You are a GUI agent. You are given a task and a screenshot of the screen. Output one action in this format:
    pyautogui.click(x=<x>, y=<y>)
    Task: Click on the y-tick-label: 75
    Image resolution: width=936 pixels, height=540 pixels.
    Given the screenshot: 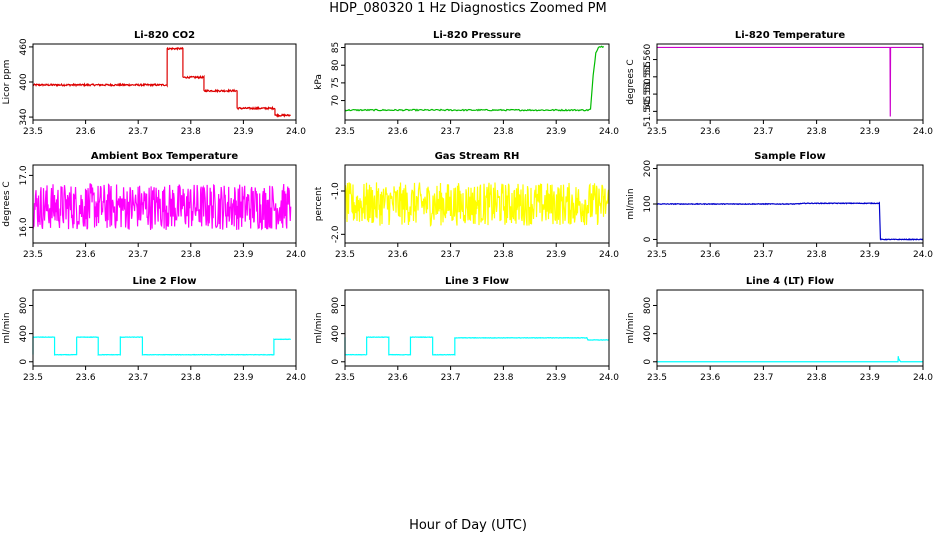 What is the action you would take?
    pyautogui.click(x=336, y=82)
    